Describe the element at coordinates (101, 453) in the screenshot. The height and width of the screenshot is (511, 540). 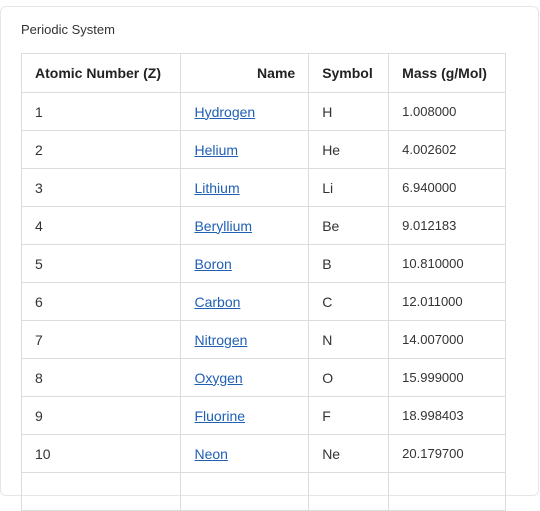
I see `cell-atomic-number: 10` at that location.